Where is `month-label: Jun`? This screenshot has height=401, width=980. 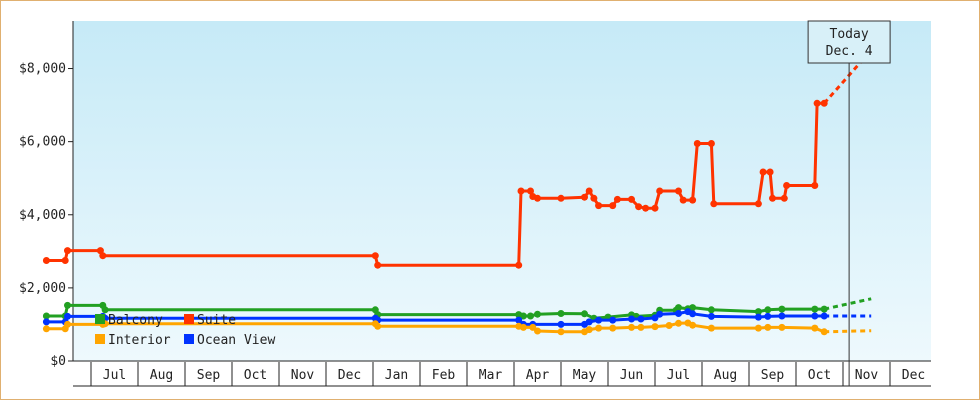
month-label: Jun is located at coordinates (631, 375).